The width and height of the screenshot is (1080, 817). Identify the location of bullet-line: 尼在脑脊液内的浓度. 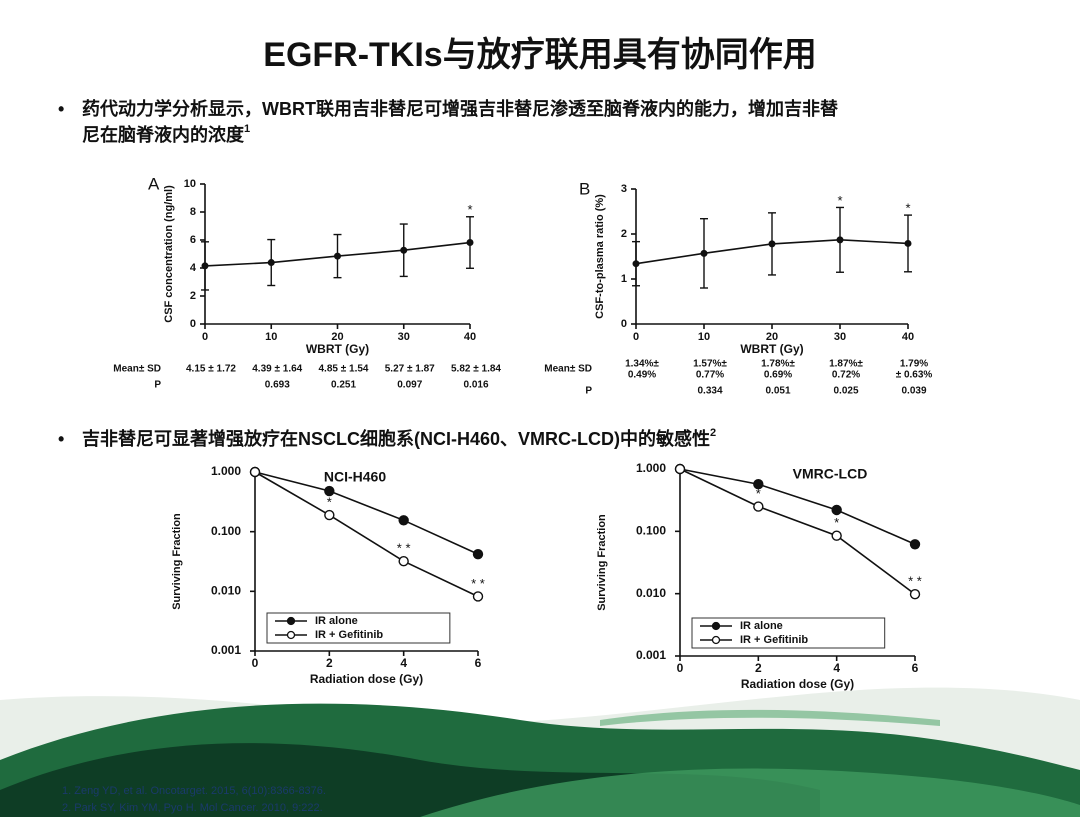
(163, 134).